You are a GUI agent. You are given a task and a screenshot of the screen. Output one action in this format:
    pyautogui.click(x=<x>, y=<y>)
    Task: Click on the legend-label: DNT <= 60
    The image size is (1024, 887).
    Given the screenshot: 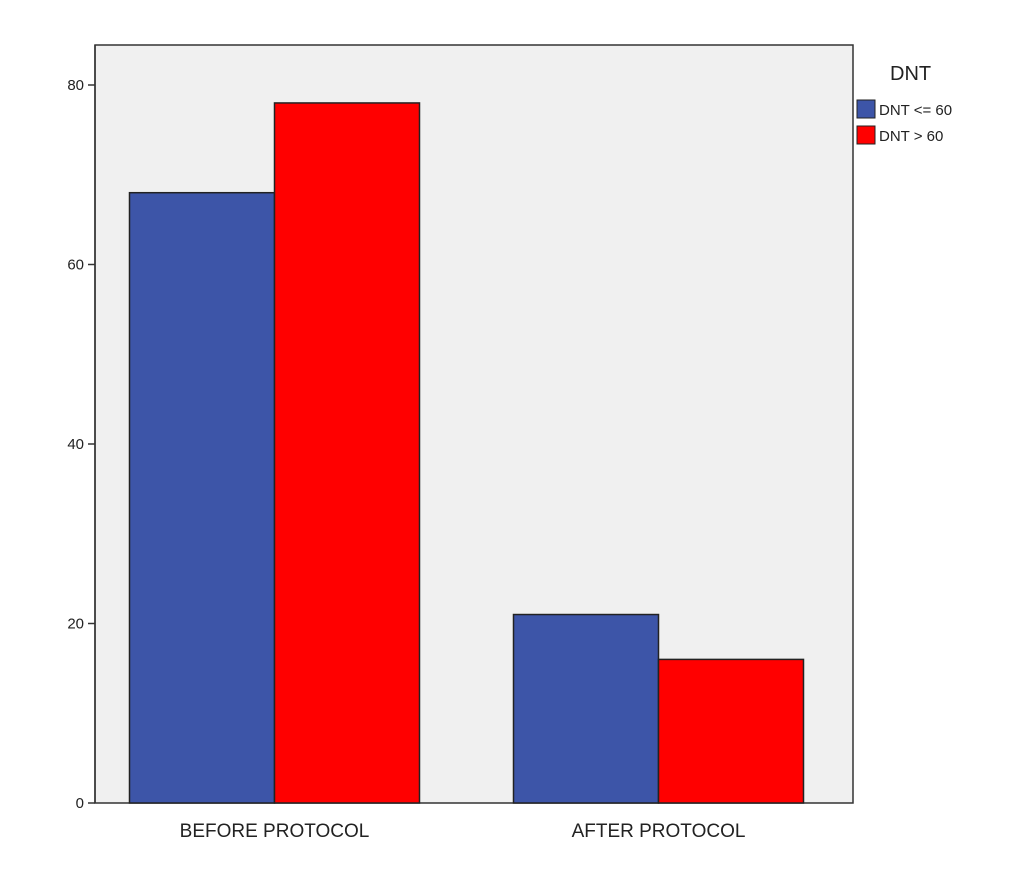 What is the action you would take?
    pyautogui.click(x=915, y=110)
    